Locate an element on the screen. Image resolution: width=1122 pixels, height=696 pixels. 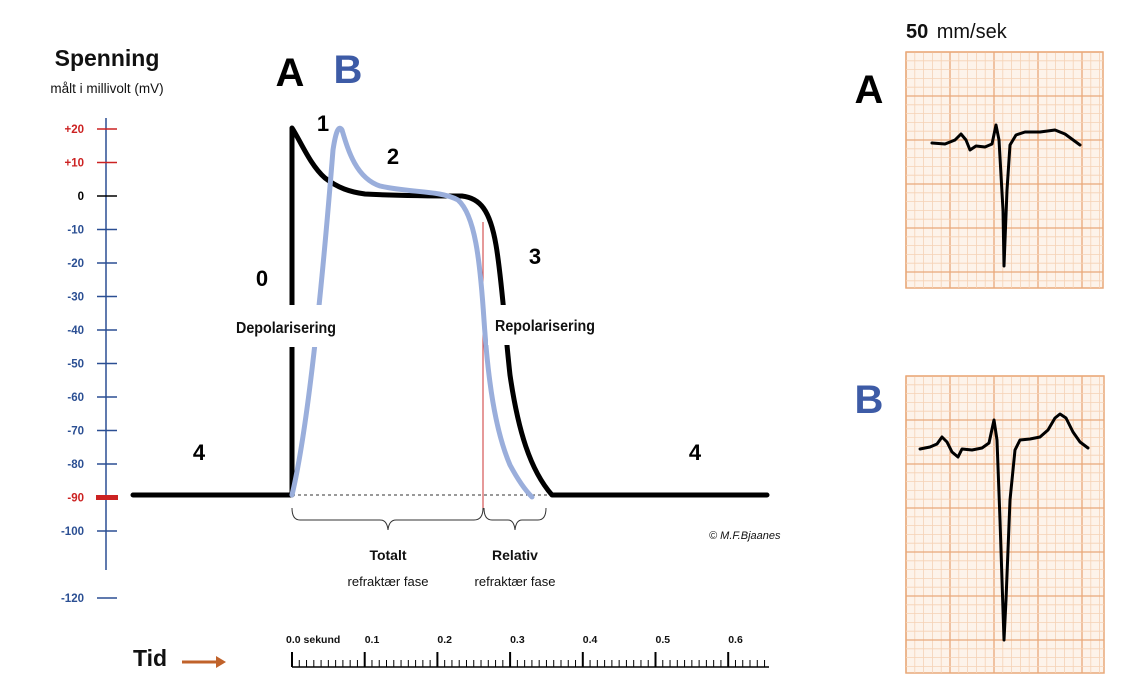
repolarisering-label: Repolarisering is located at coordinates (545, 326).